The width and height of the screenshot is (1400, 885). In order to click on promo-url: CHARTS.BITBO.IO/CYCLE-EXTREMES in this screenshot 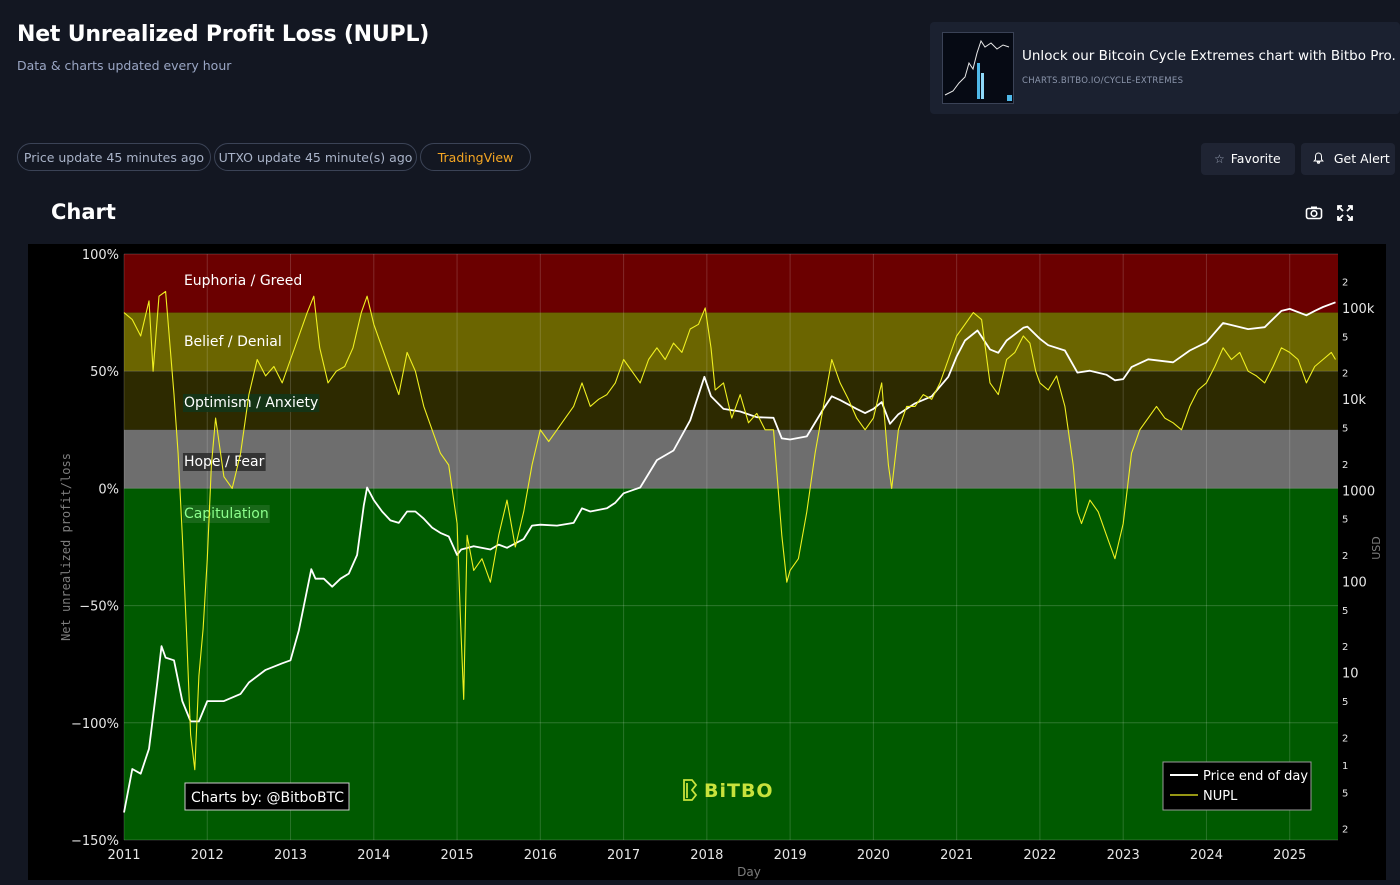, I will do `click(1103, 81)`.